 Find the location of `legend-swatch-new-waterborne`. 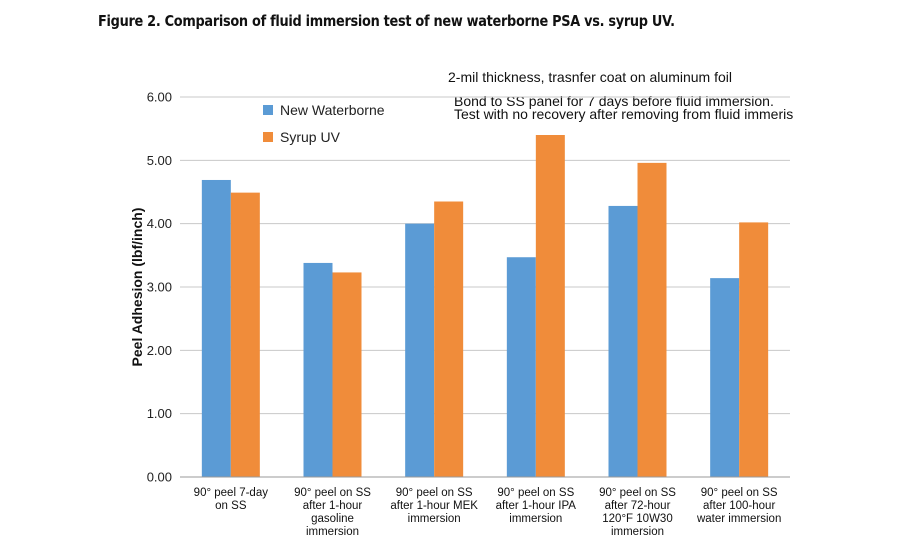

legend-swatch-new-waterborne is located at coordinates (268, 110).